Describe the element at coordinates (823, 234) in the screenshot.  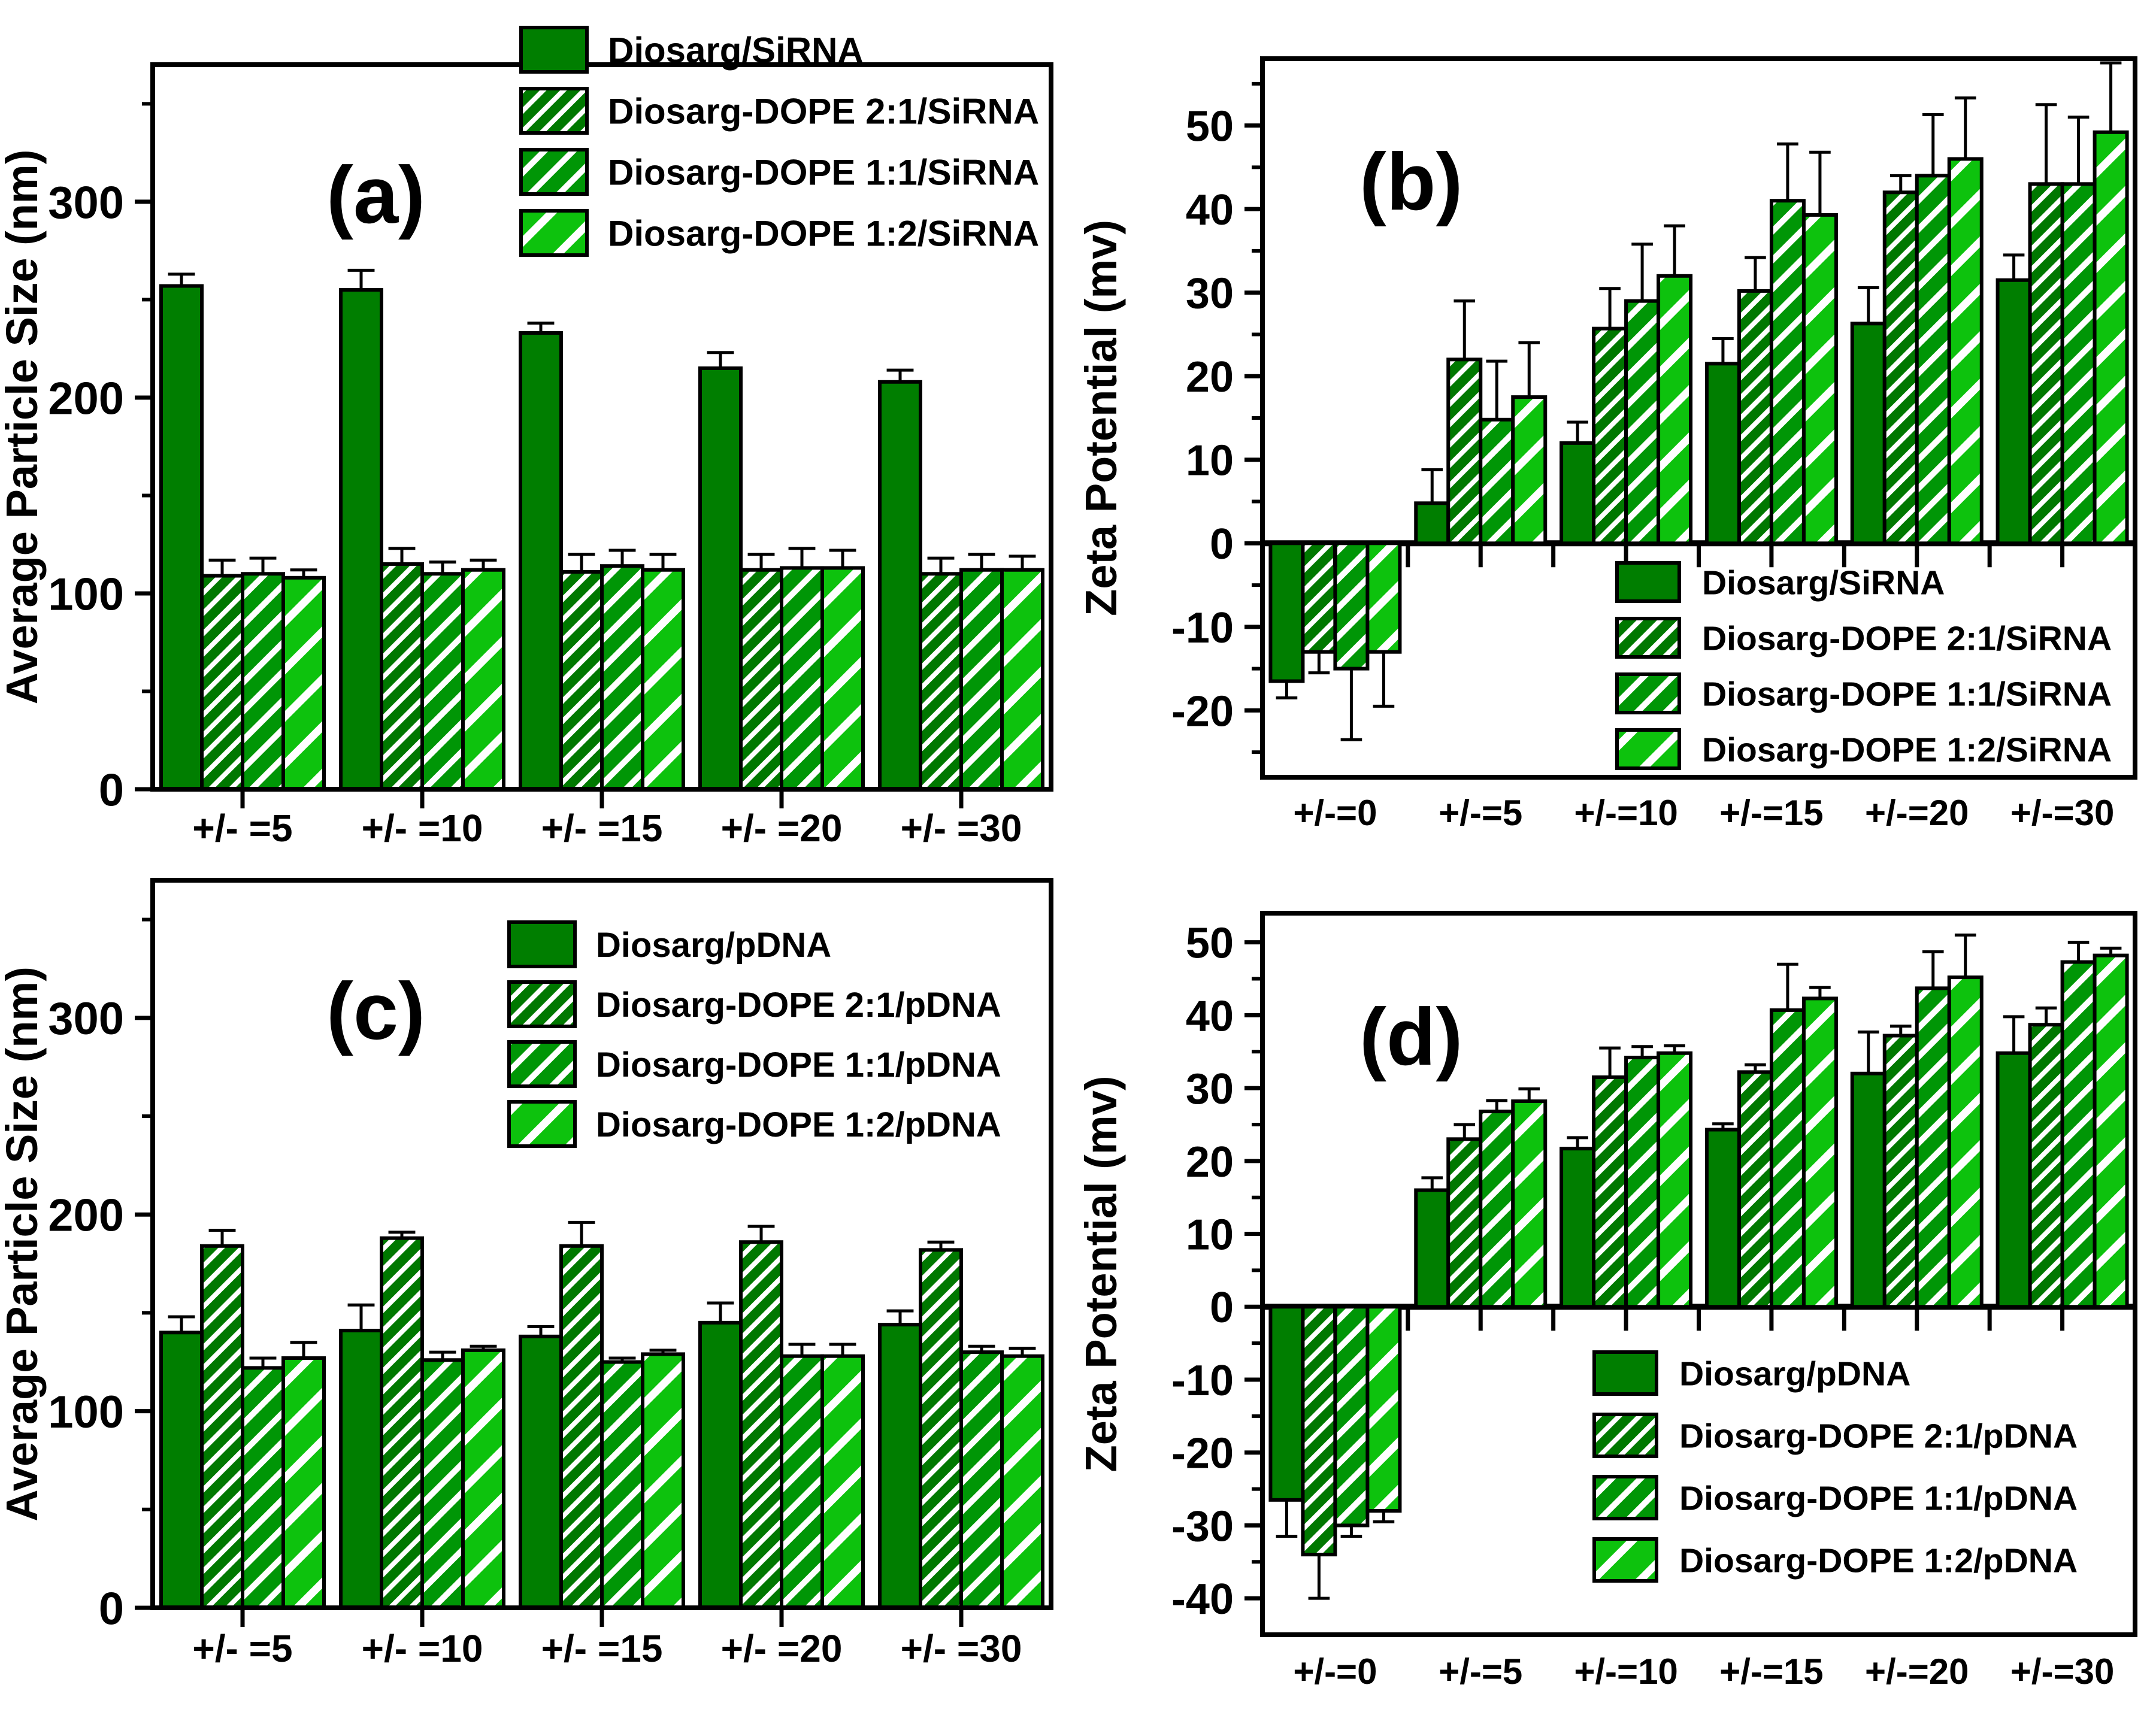
I see `legend-label: Diosarg-DOPE 1:2/SiRNA` at that location.